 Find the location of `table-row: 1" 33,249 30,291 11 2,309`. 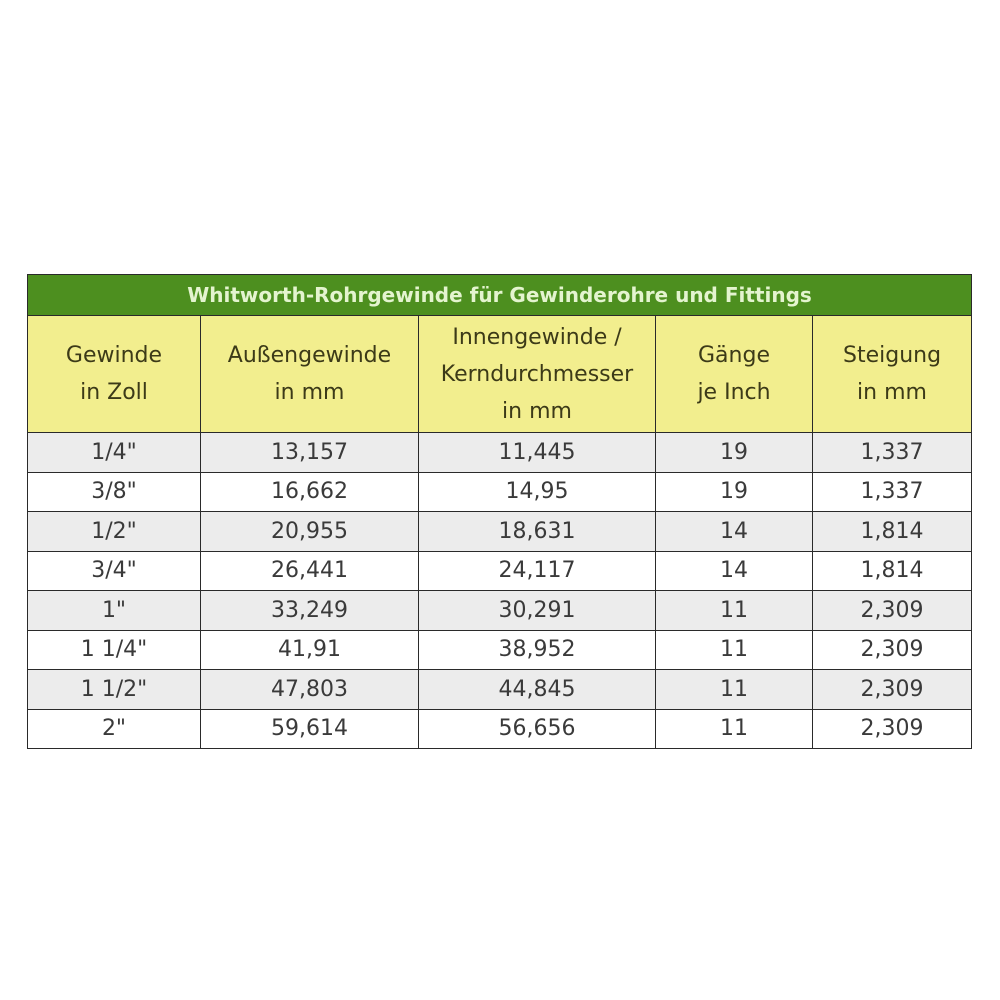

table-row: 1" 33,249 30,291 11 2,309 is located at coordinates (500, 610).